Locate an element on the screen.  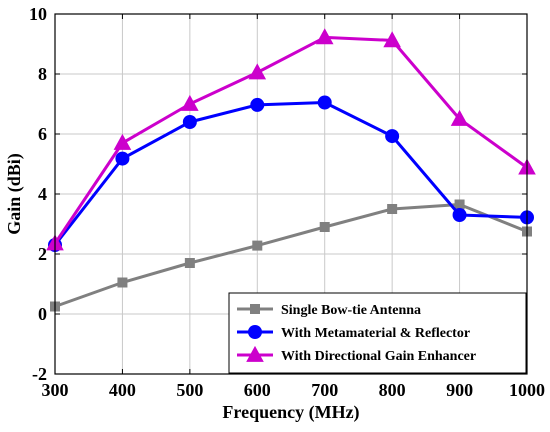
x-tick-label: 400 is located at coordinates (122, 390).